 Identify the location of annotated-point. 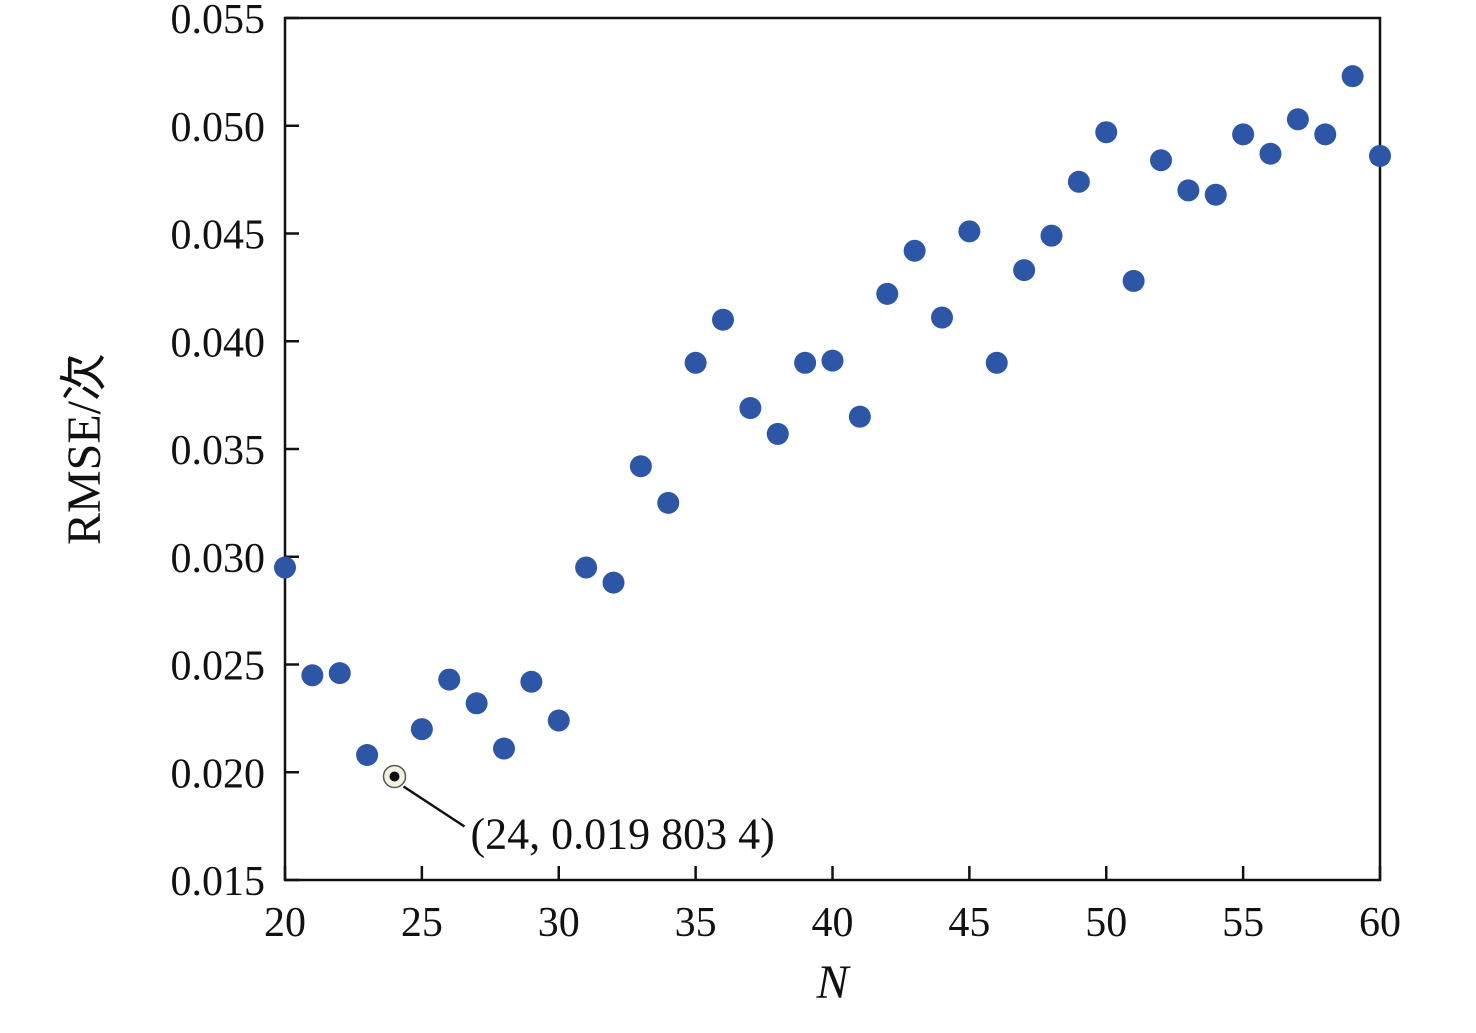
(394, 776).